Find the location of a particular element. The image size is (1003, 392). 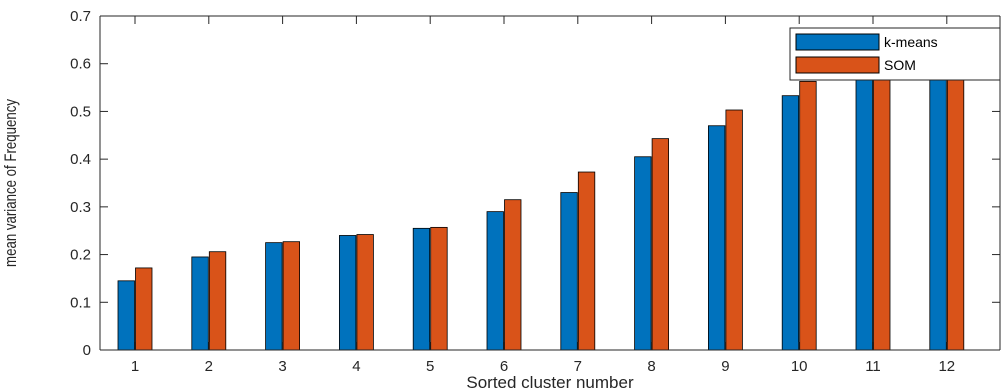

y-tick-label-0: 0 is located at coordinates (87, 350).